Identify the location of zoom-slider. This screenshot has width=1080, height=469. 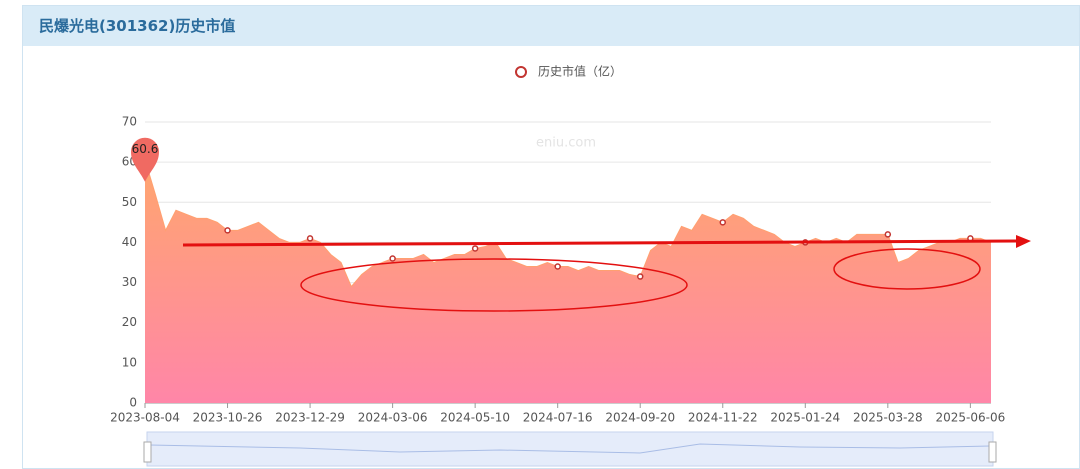
(570, 449).